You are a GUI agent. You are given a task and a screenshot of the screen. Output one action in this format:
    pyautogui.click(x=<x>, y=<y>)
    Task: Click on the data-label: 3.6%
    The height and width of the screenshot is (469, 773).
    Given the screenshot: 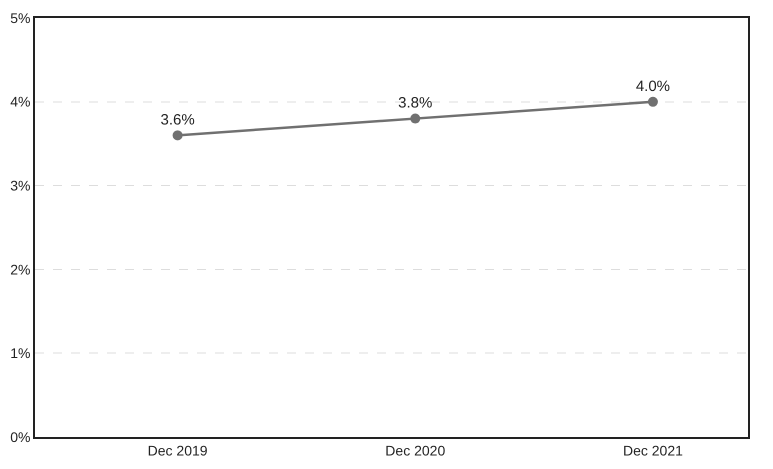 What is the action you would take?
    pyautogui.click(x=177, y=119)
    